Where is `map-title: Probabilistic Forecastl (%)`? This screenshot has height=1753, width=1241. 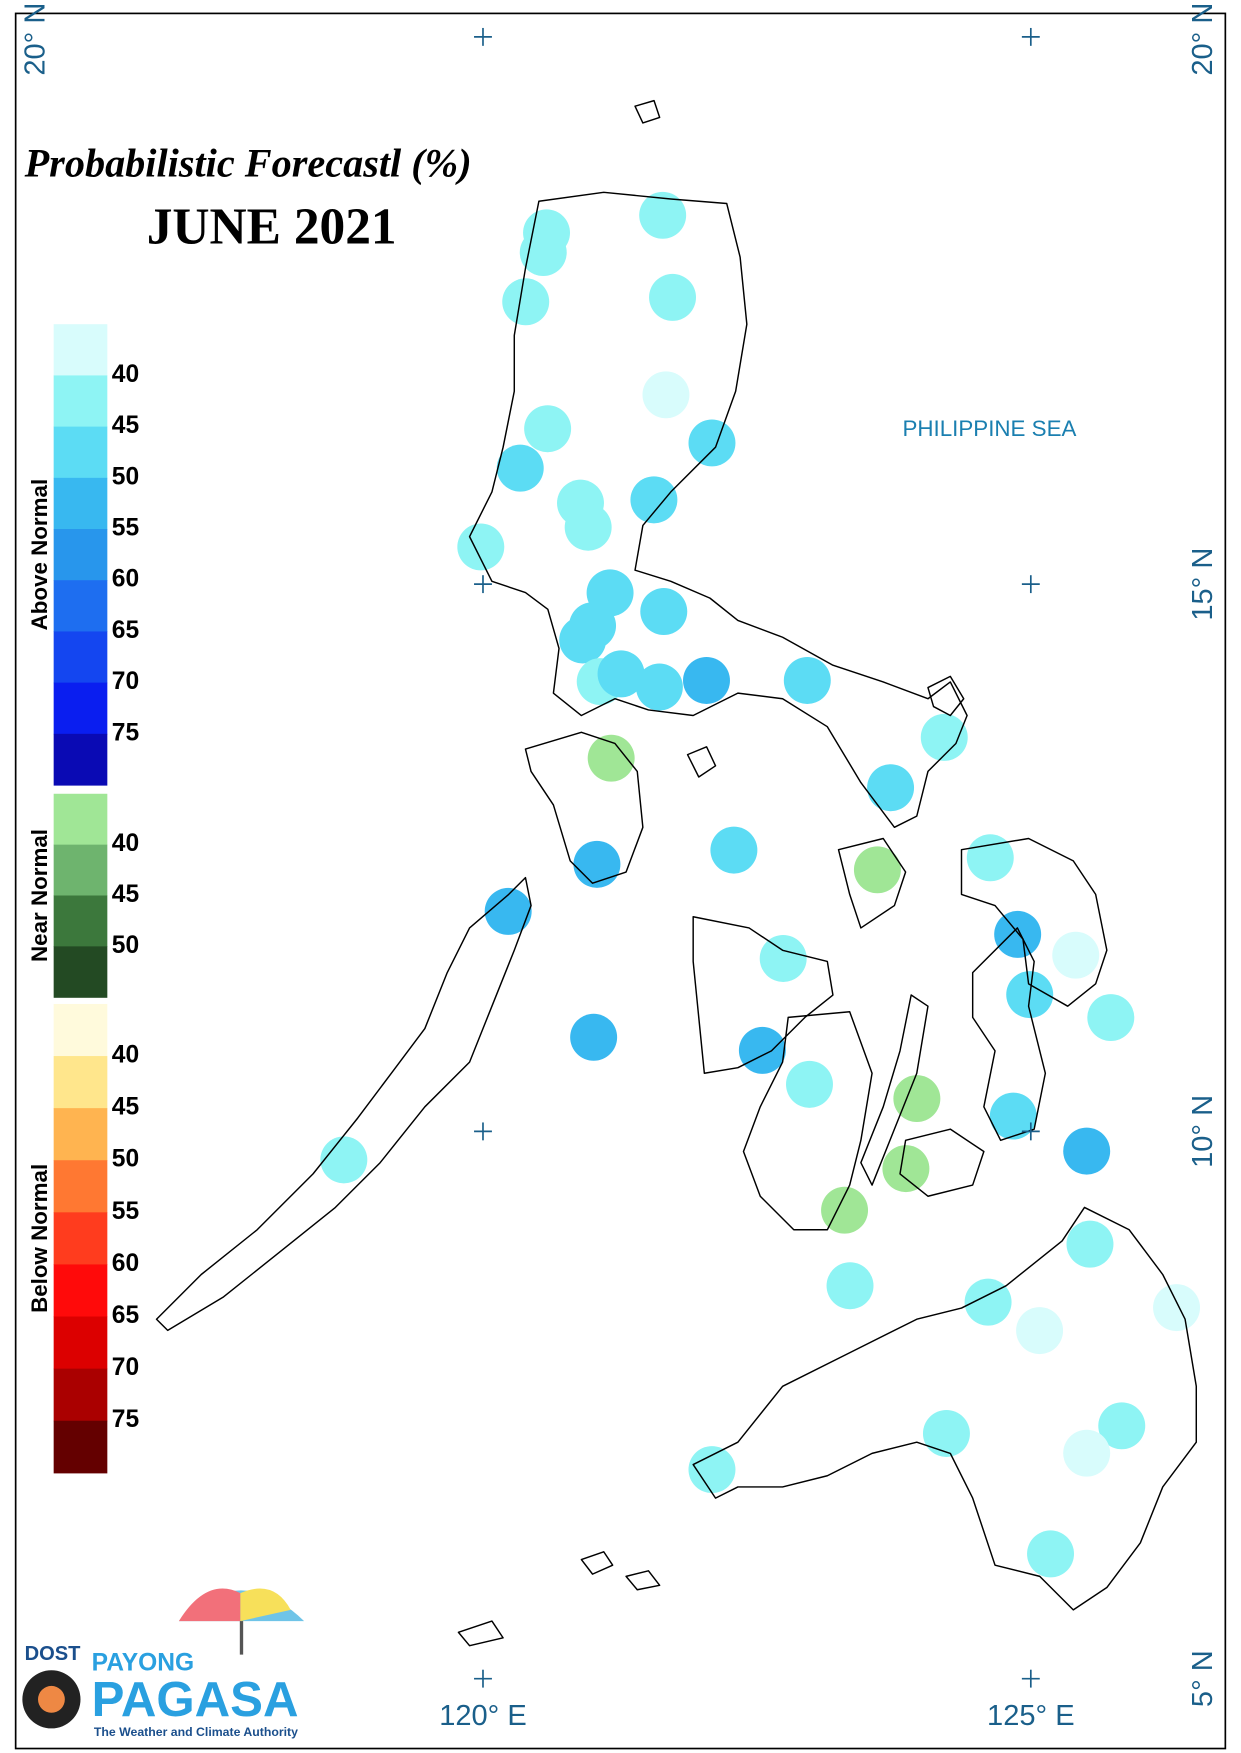 map-title: Probabilistic Forecastl (%) is located at coordinates (248, 163).